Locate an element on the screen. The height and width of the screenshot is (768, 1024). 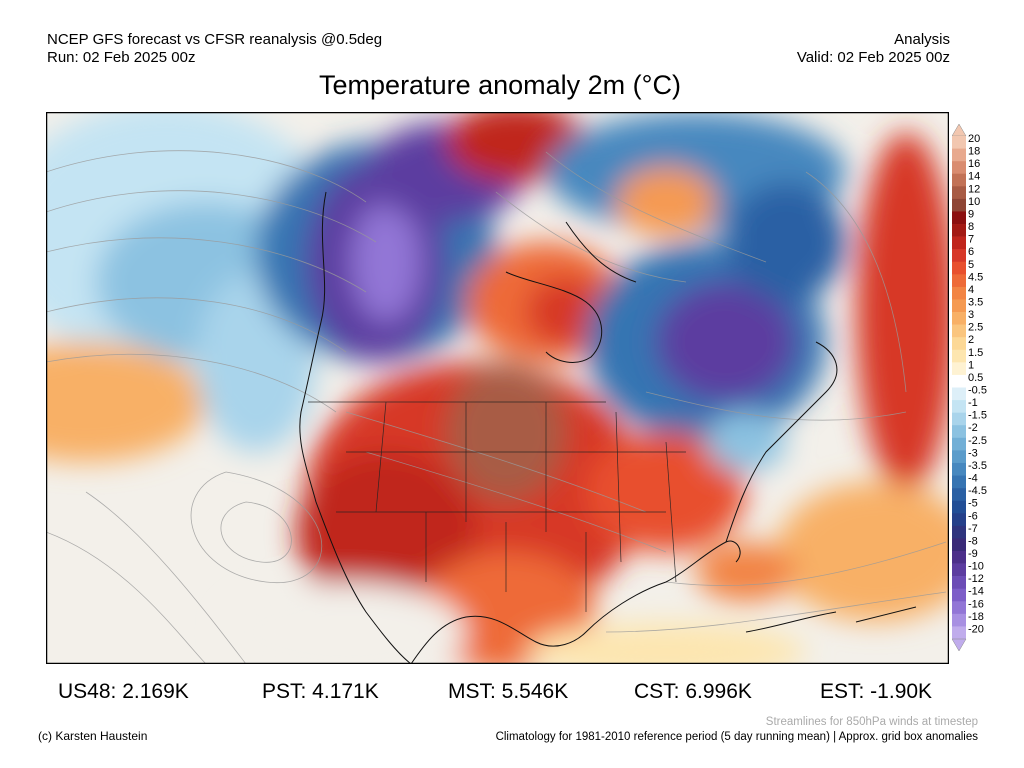
colorbar-label: 5 is located at coordinates (971, 265).